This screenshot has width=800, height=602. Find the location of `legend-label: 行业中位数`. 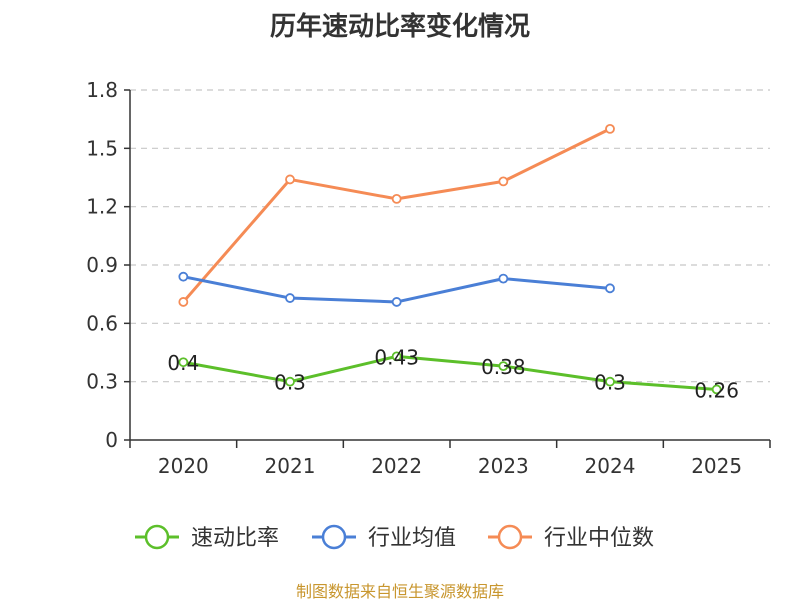

legend-label: 行业中位数 is located at coordinates (599, 538).